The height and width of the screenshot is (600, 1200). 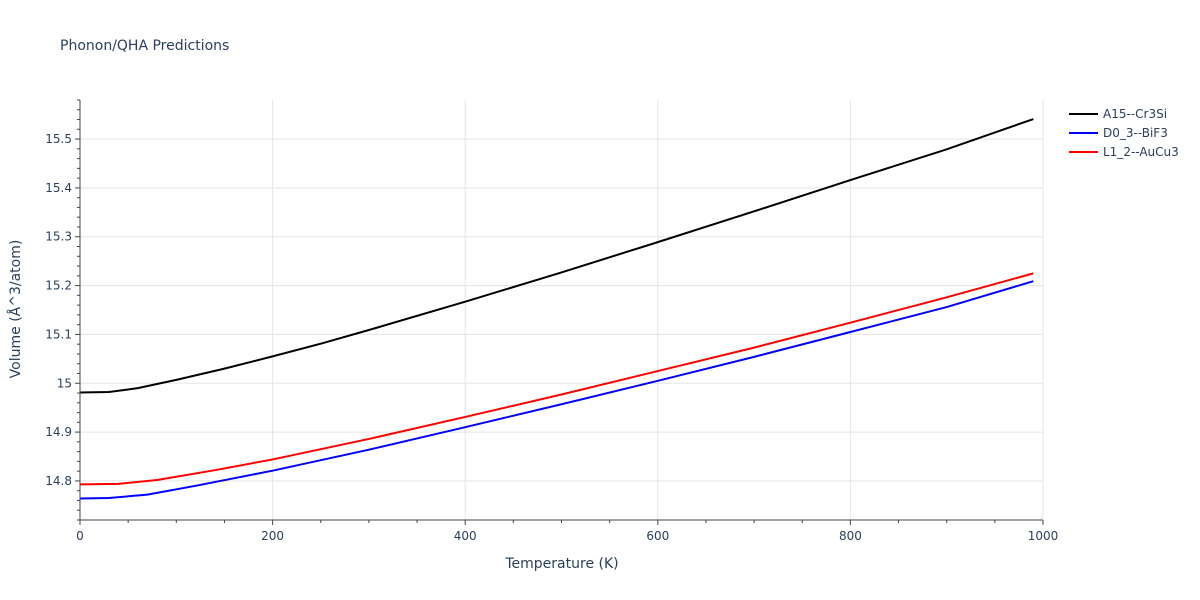 What do you see at coordinates (1043, 536) in the screenshot?
I see `x-tick-label: 1000` at bounding box center [1043, 536].